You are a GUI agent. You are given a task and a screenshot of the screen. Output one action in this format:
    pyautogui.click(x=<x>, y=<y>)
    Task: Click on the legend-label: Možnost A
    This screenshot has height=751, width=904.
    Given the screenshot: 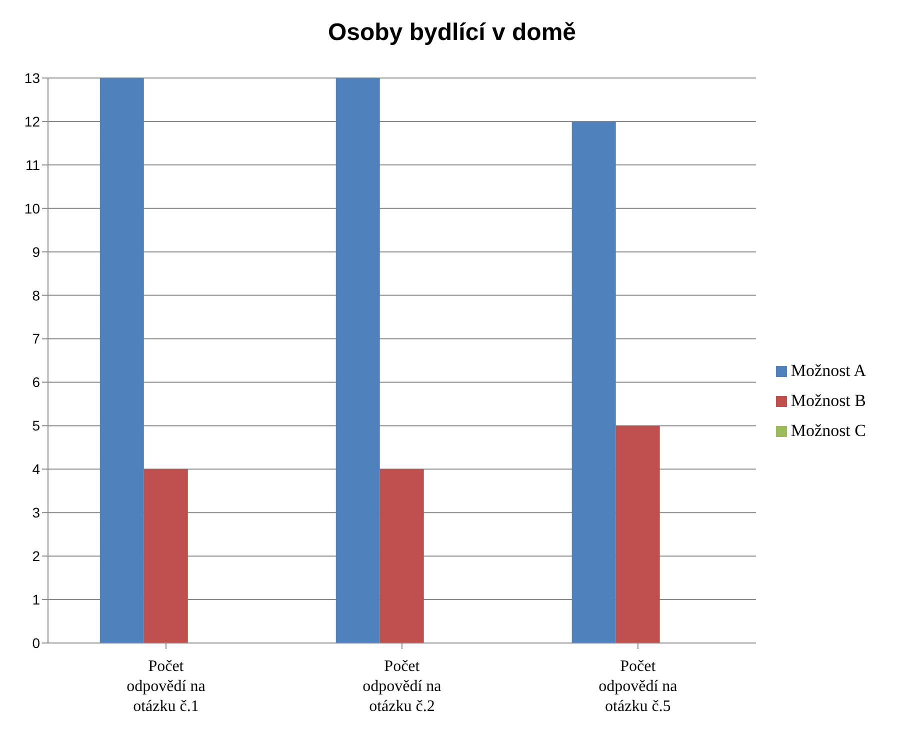 What is the action you would take?
    pyautogui.click(x=828, y=370)
    